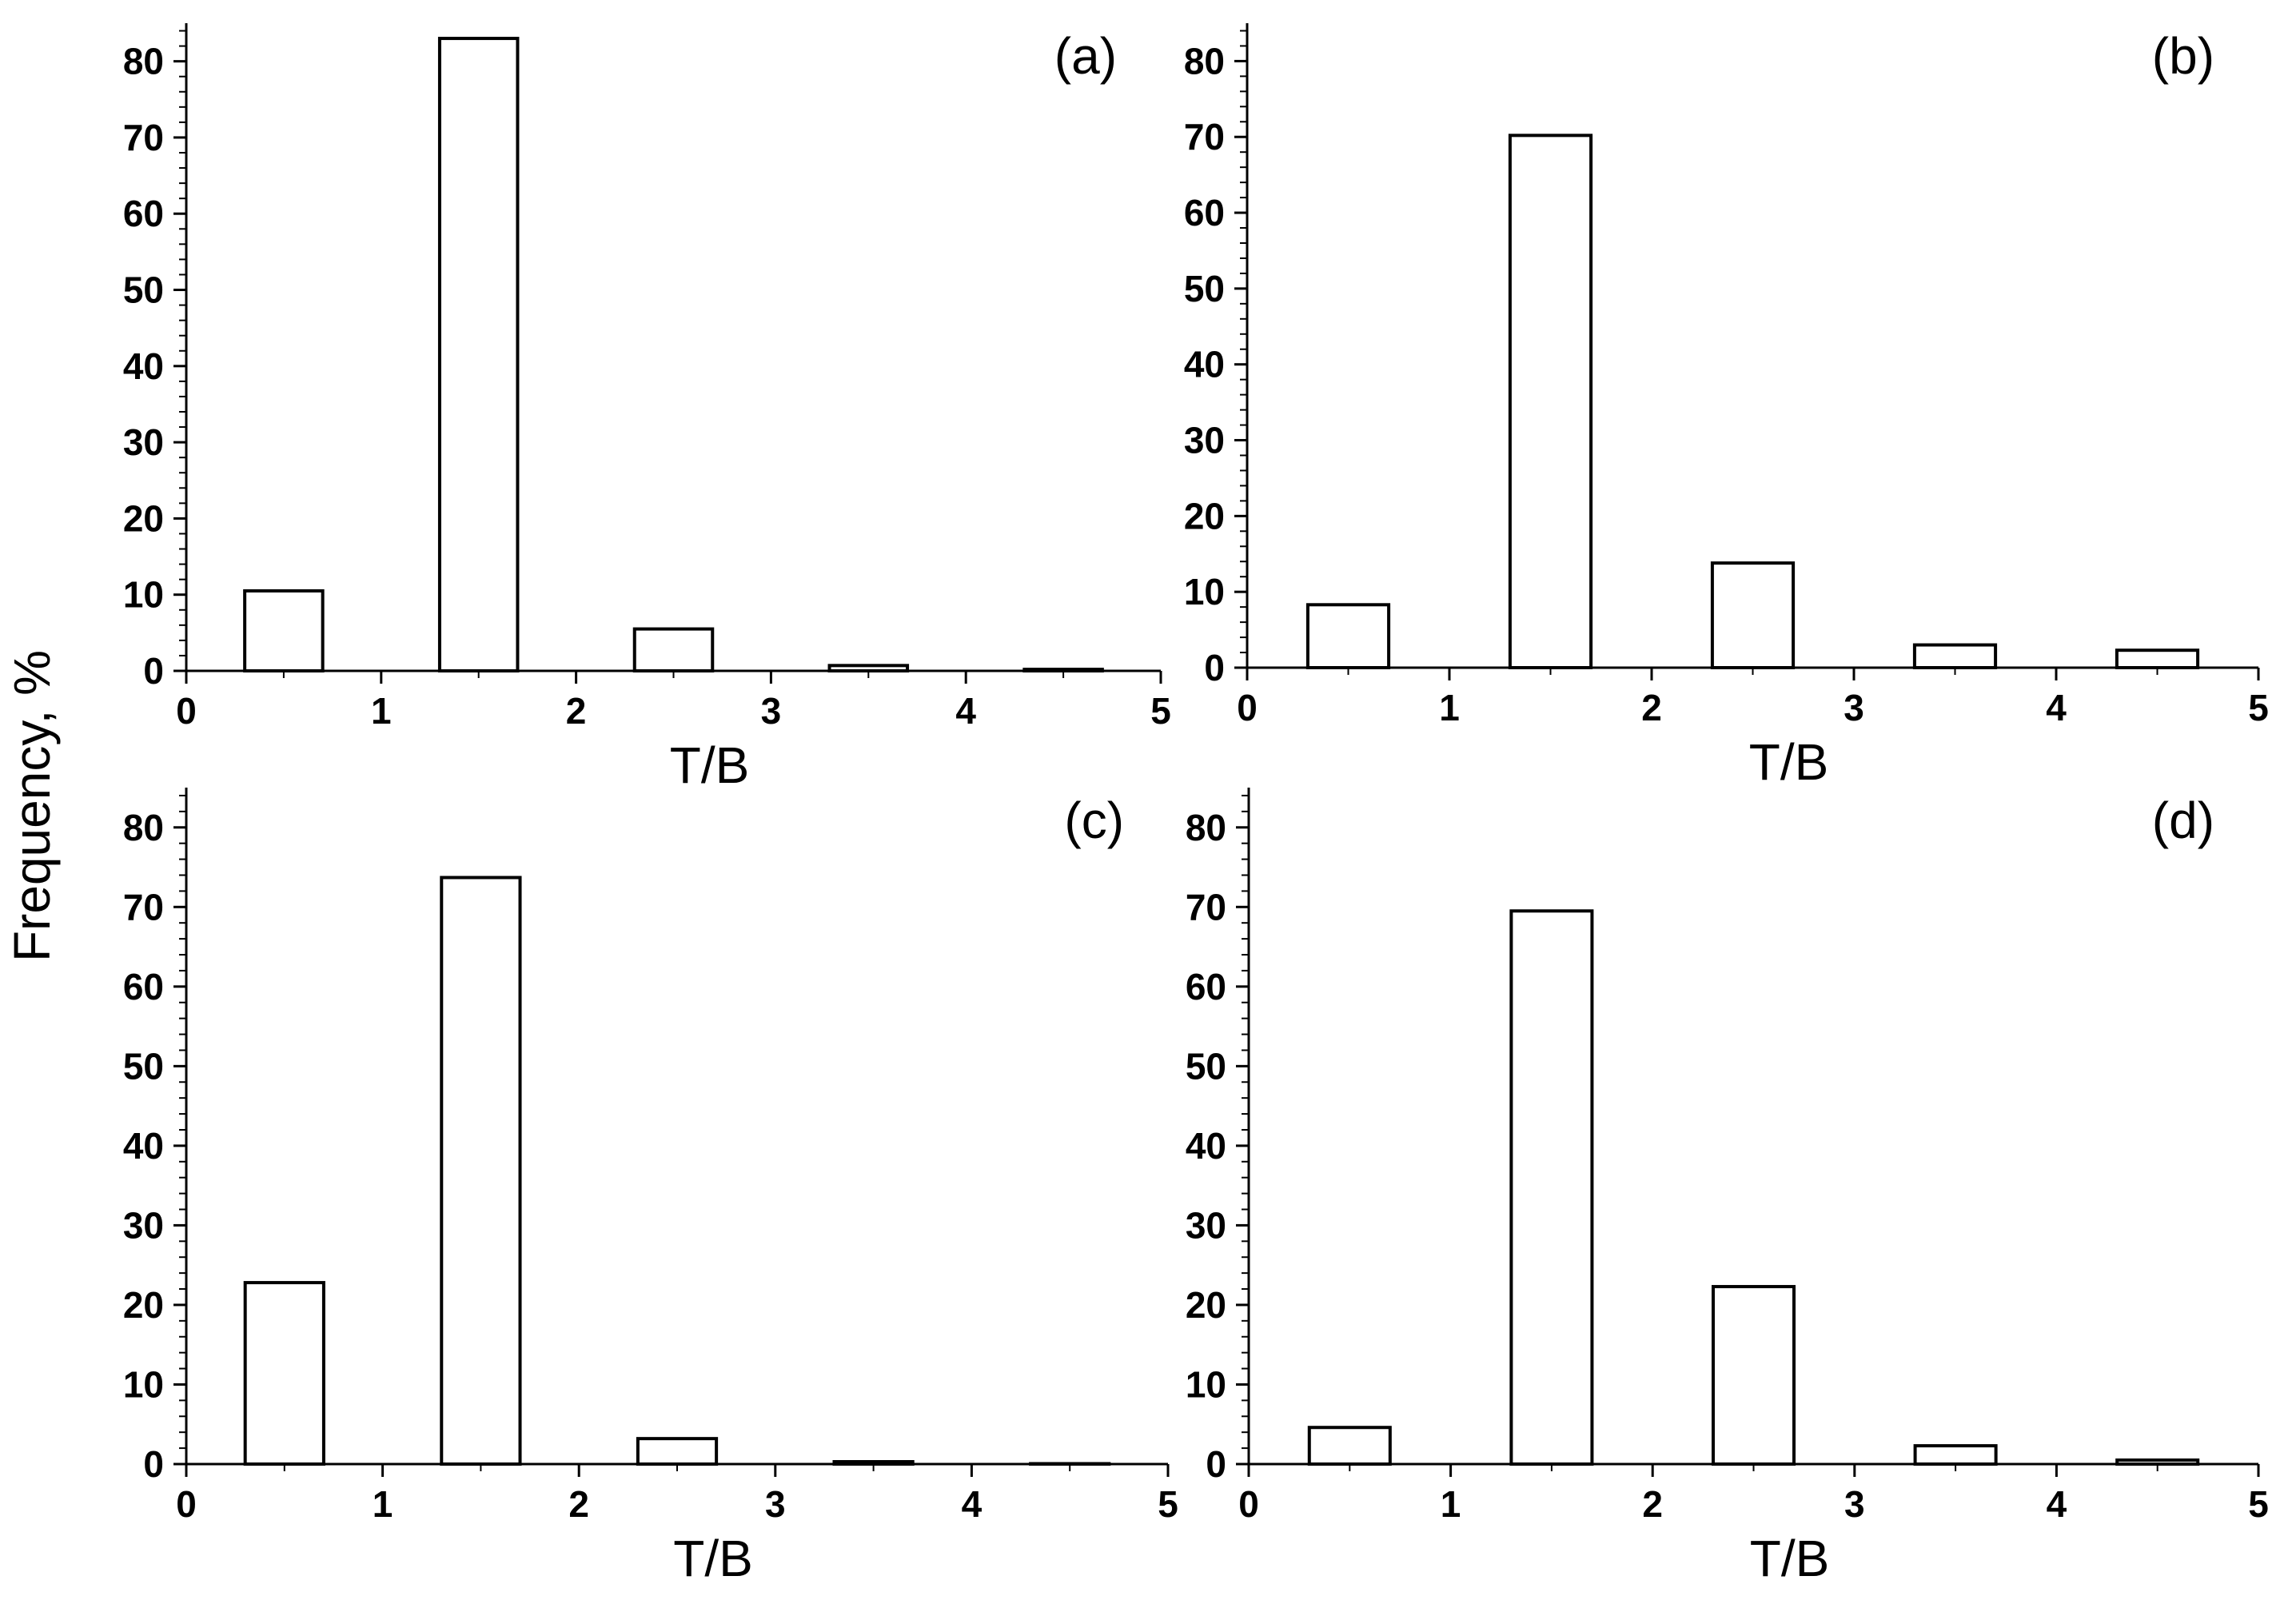 The image size is (2296, 1612). What do you see at coordinates (1790, 1559) in the screenshot?
I see `x-axis-title-d: T/B` at bounding box center [1790, 1559].